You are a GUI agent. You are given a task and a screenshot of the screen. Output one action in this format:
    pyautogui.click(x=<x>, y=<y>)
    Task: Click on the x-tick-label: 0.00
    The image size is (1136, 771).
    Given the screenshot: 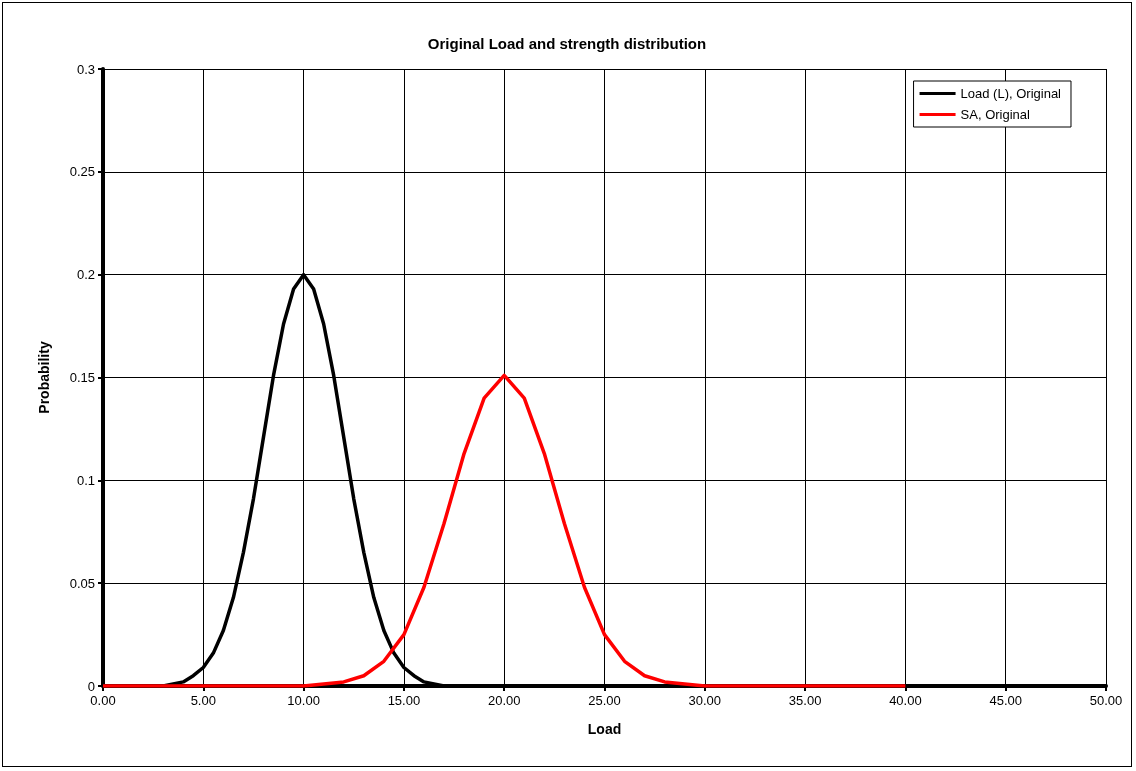 What is the action you would take?
    pyautogui.click(x=103, y=700)
    